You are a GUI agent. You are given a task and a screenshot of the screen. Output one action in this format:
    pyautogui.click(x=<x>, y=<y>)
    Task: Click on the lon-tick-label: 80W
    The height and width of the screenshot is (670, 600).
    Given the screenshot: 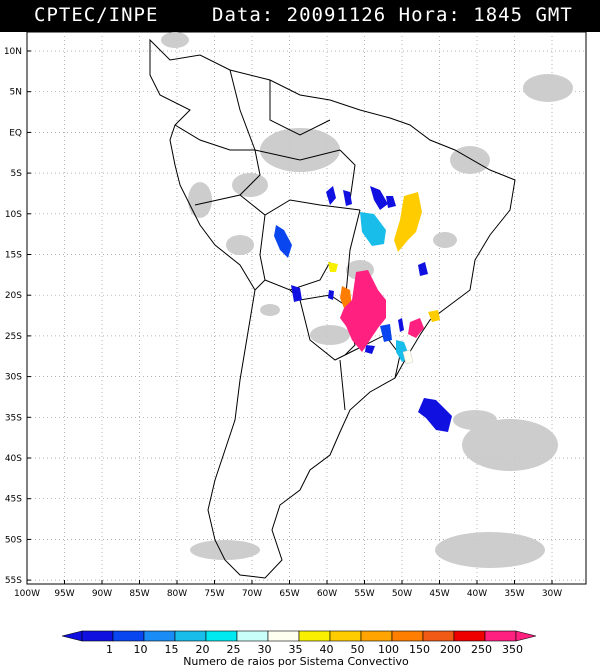 What is the action you would take?
    pyautogui.click(x=177, y=594)
    